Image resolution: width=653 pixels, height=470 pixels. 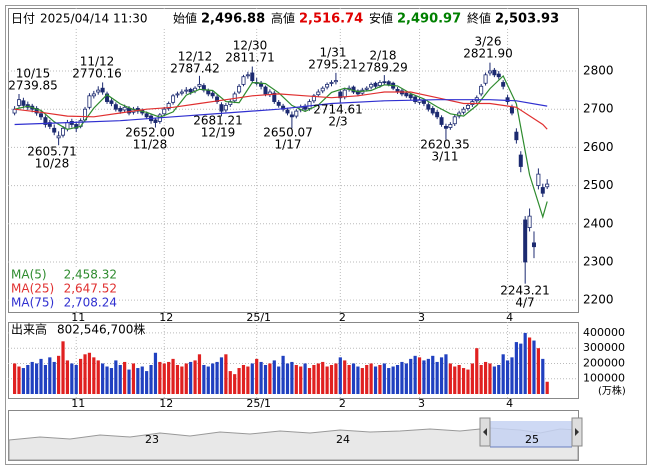 I want to click on navigator-label: 24, so click(x=343, y=439).